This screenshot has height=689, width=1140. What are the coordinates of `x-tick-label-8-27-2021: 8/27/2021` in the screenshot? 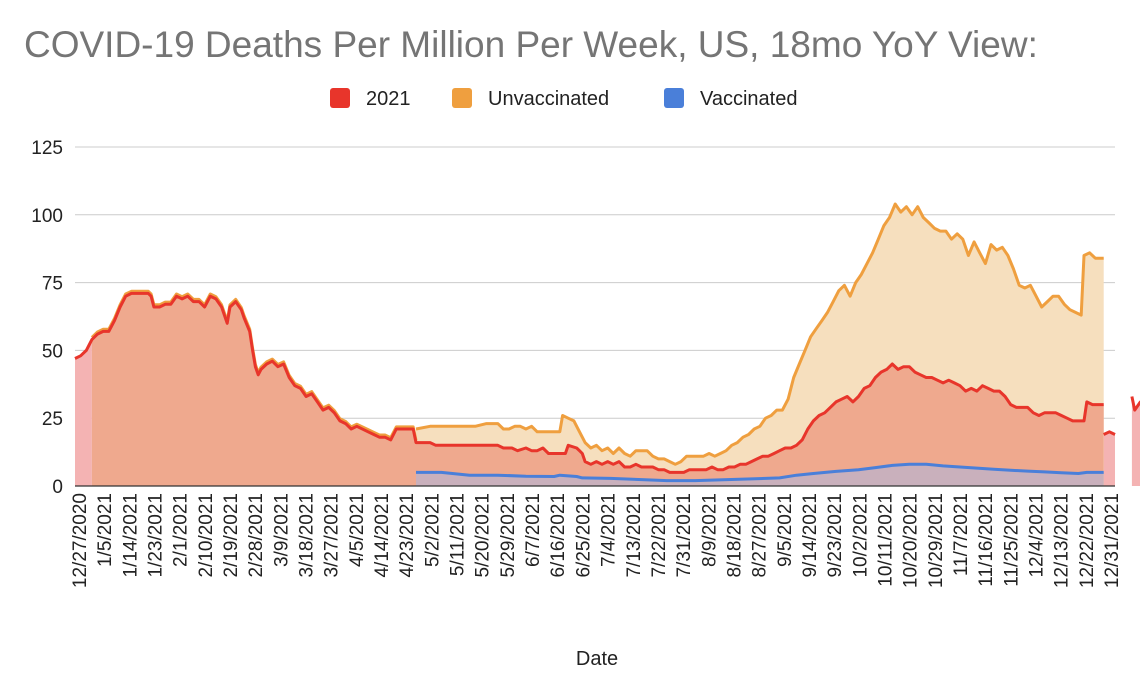 It's located at (760, 535).